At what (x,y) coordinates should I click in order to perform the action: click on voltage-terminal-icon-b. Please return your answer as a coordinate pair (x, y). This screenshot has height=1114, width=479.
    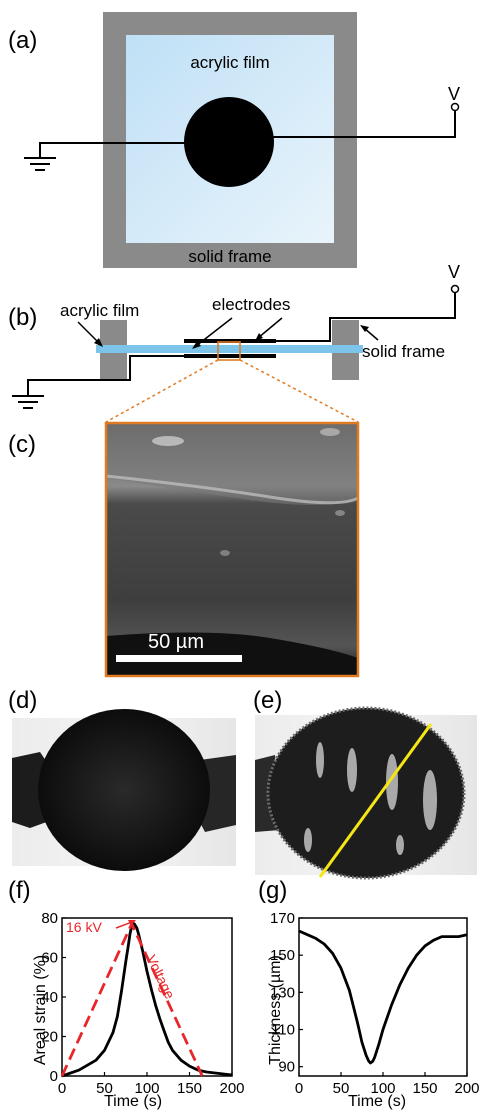
    Looking at the image, I should click on (455, 289).